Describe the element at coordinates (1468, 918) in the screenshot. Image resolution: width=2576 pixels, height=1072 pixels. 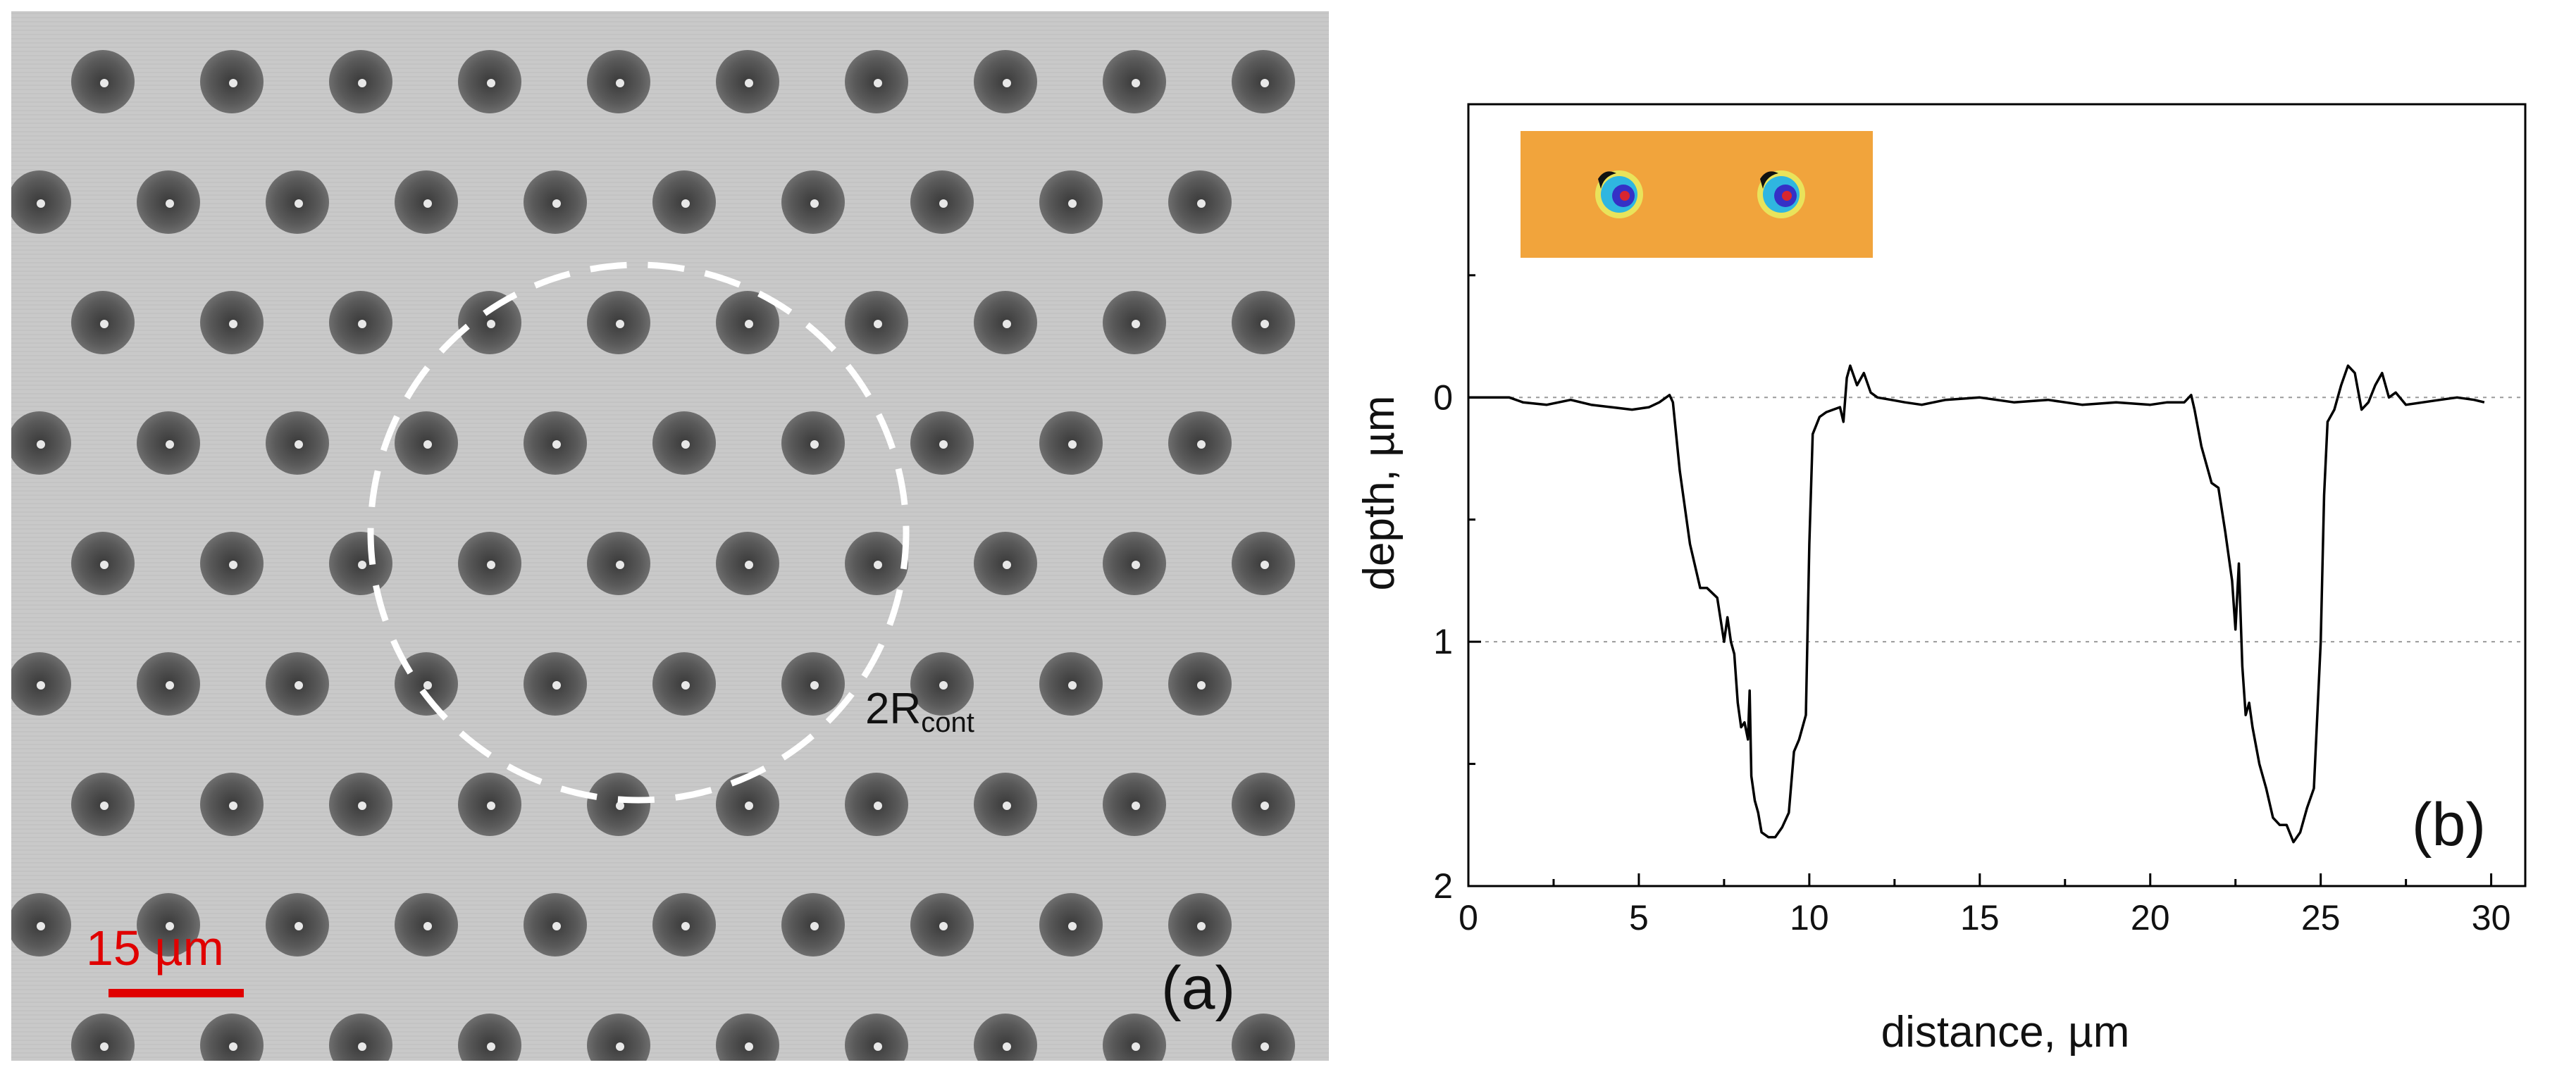
I see `x-tick-label: 0` at that location.